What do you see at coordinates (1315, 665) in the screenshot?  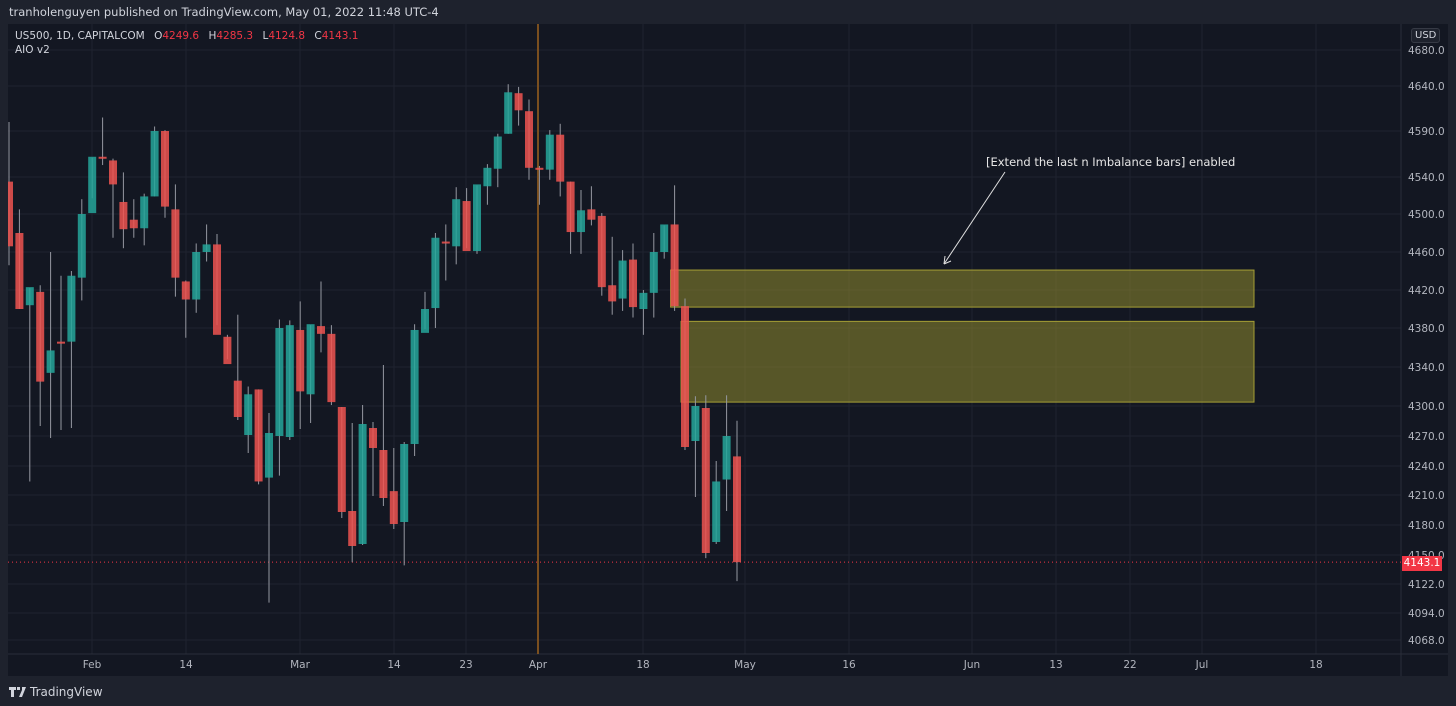 I see `time-tick-label: 18` at bounding box center [1315, 665].